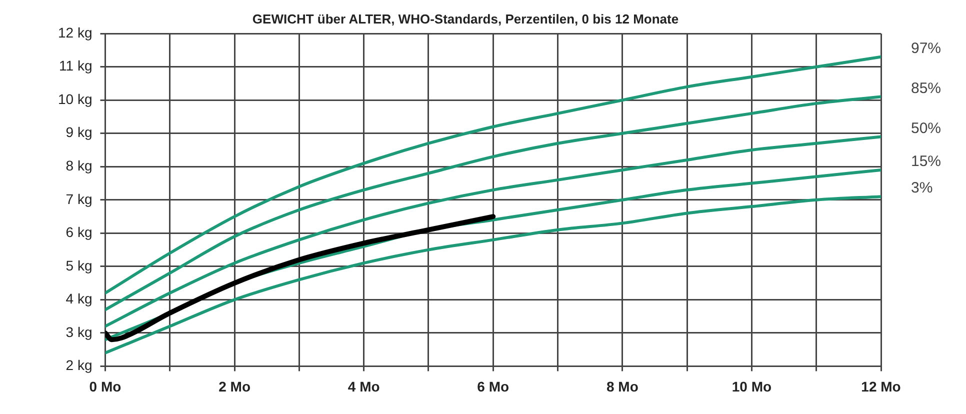 This screenshot has height=414, width=966. Describe the element at coordinates (79, 166) in the screenshot. I see `y-tick-label: 8 kg` at that location.